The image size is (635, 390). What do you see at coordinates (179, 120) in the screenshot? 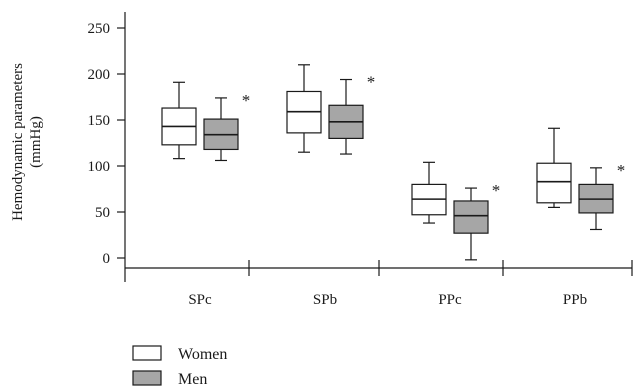
I see `box-women-spc` at bounding box center [179, 120].